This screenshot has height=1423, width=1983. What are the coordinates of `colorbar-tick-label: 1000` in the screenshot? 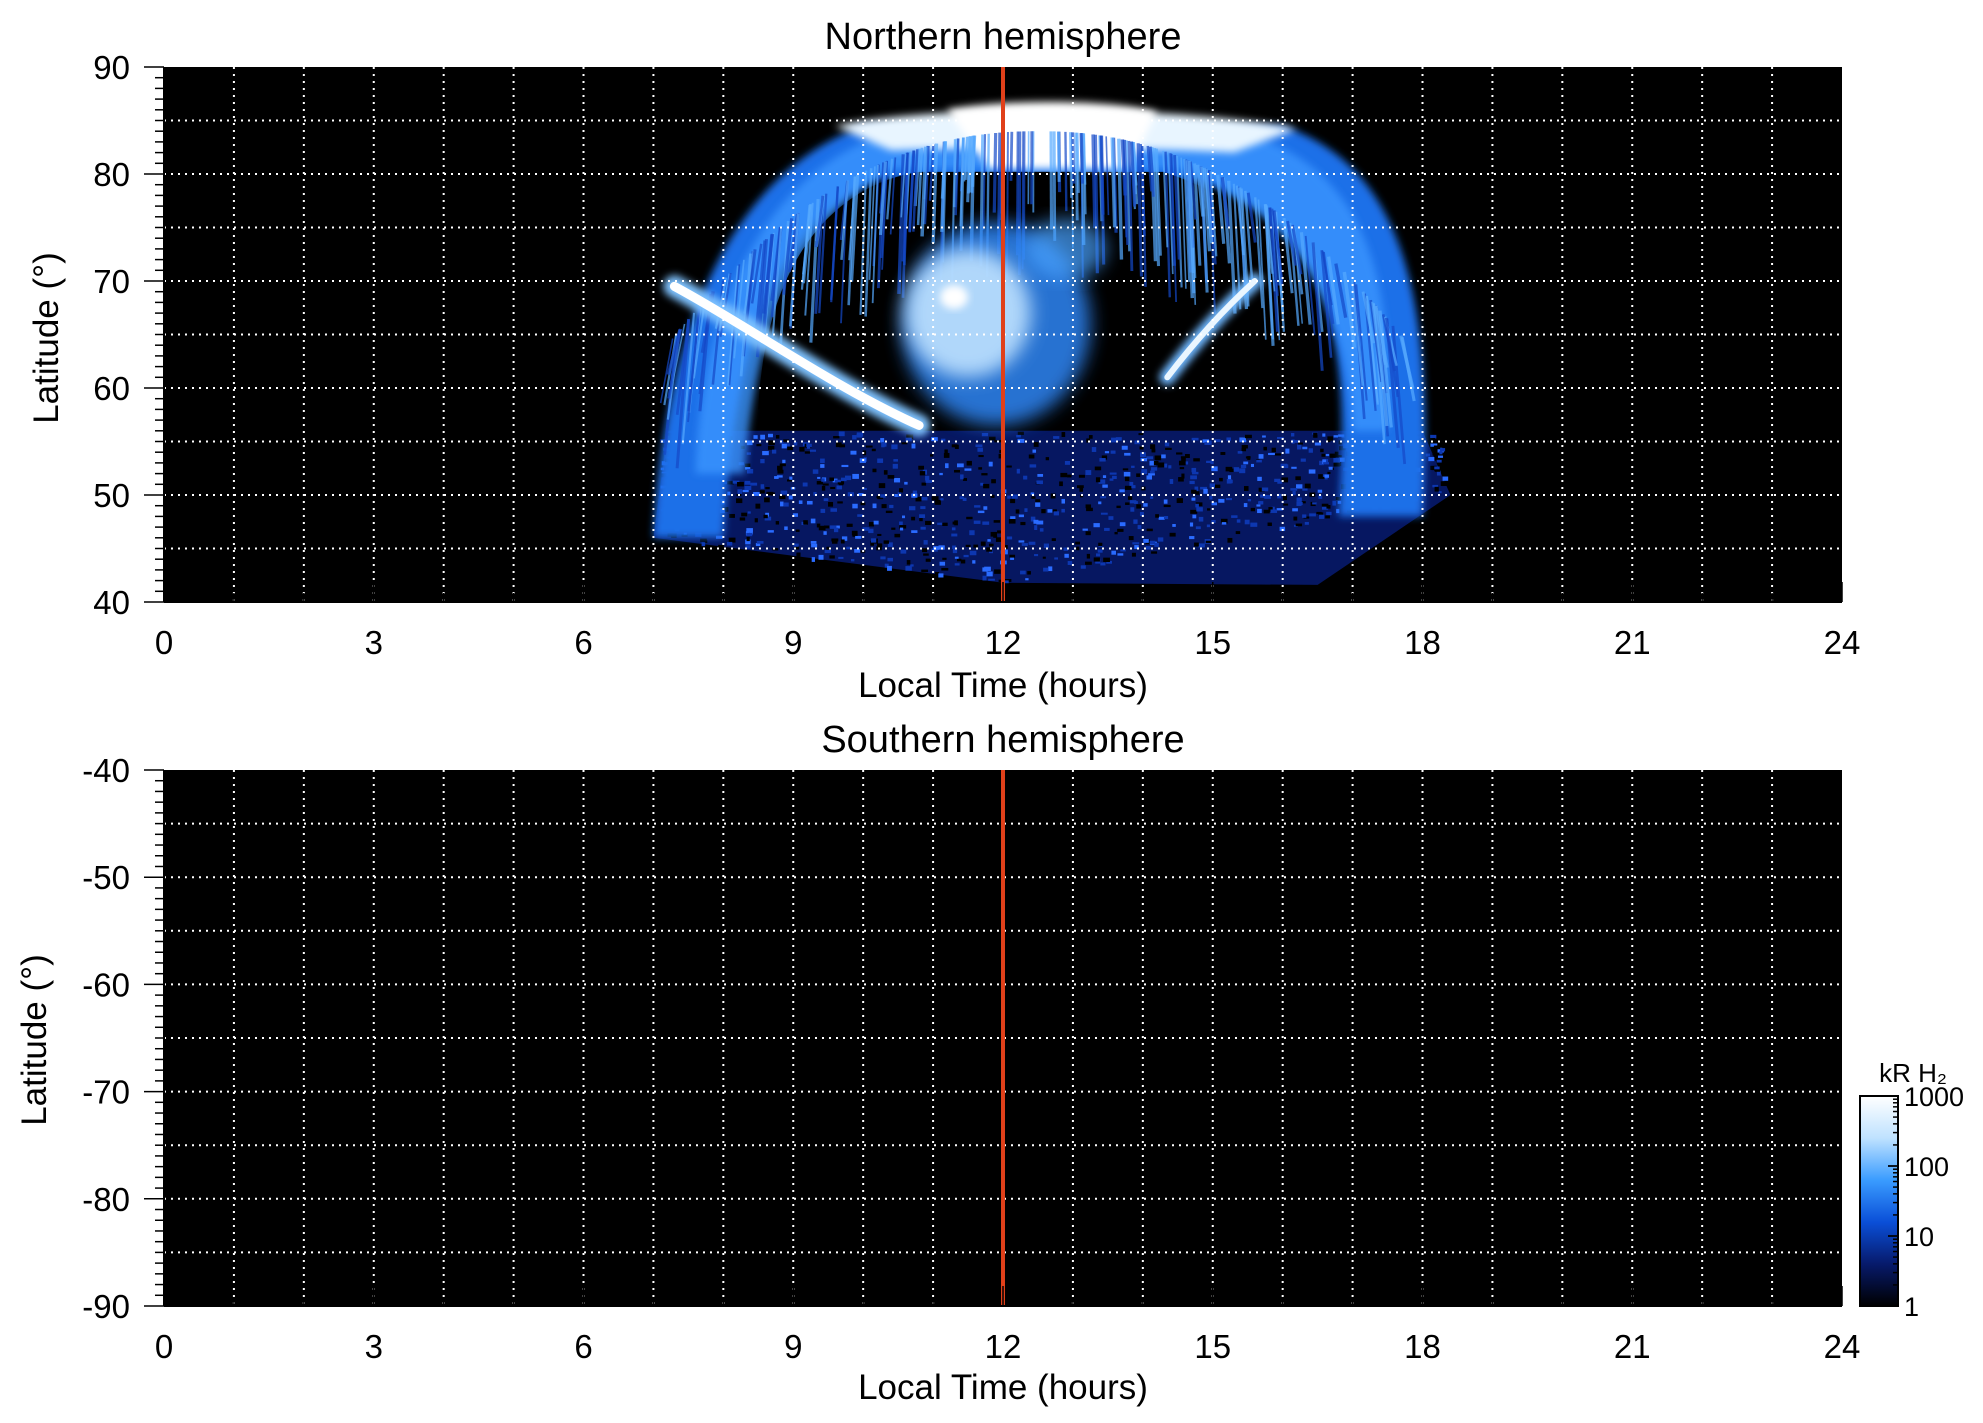 It's located at (1934, 1097).